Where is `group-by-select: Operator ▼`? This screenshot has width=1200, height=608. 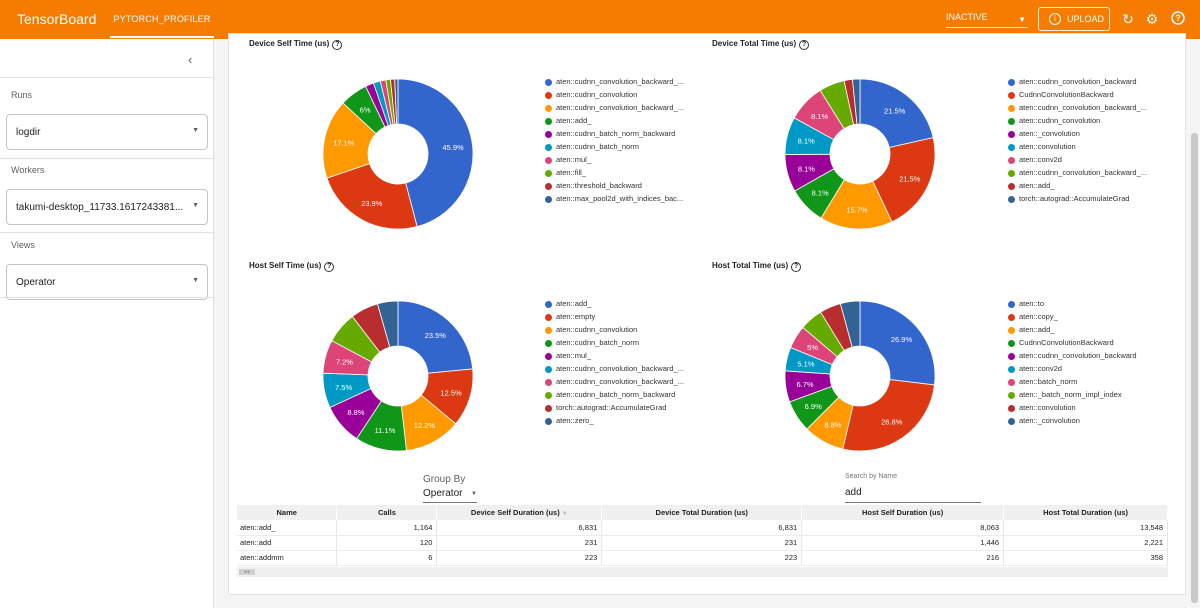
group-by-select: Operator ▼ is located at coordinates (450, 495).